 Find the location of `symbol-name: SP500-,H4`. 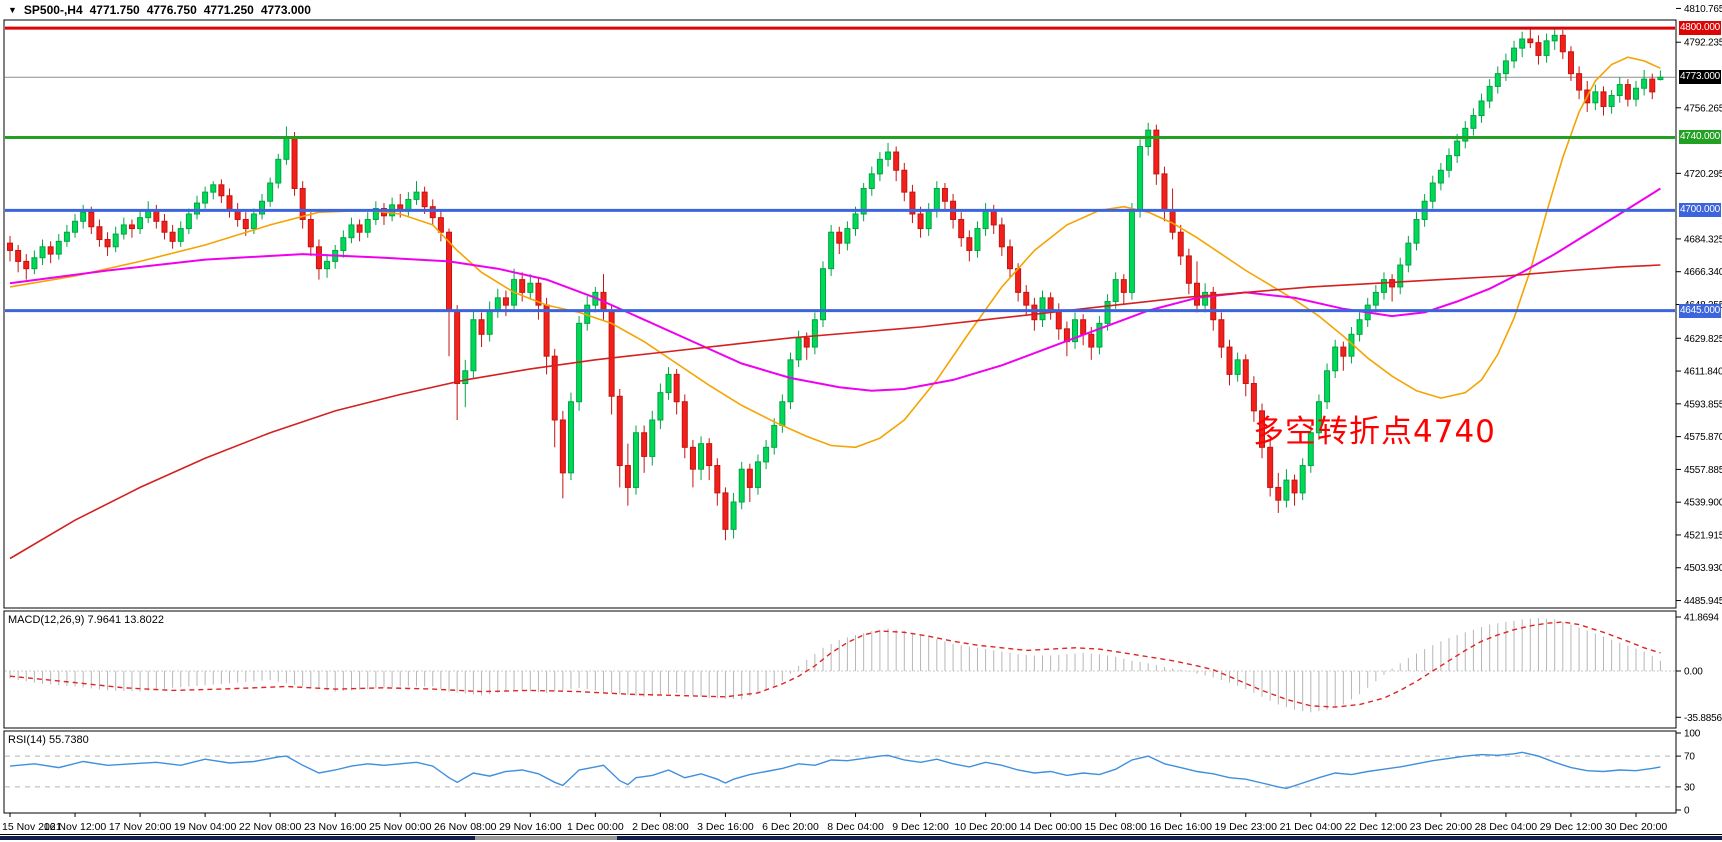

symbol-name: SP500-,H4 is located at coordinates (53, 10).